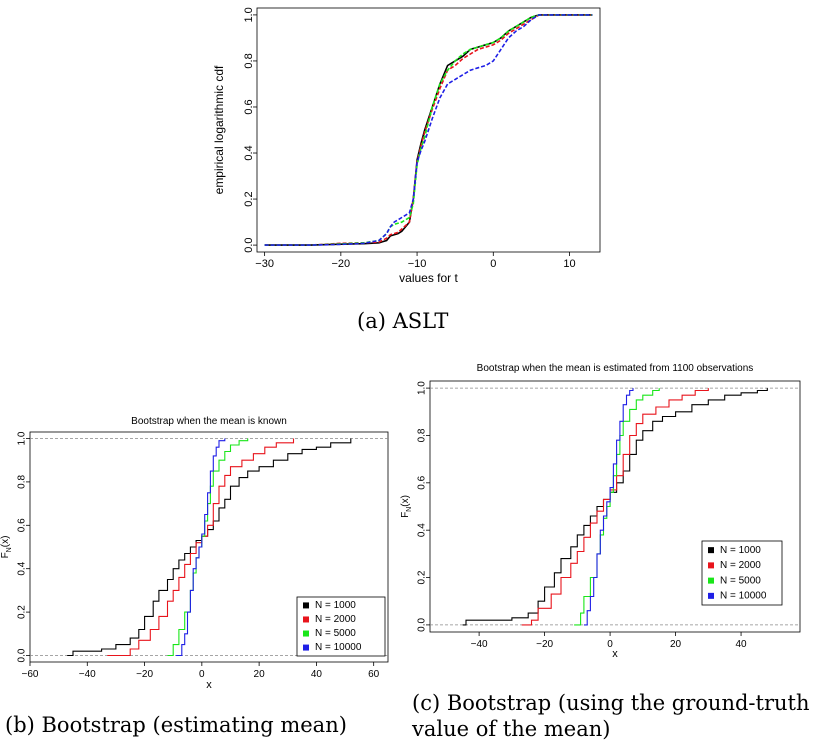 This screenshot has height=743, width=829. Describe the element at coordinates (417, 264) in the screenshot. I see `x-tick-label: −10` at that location.